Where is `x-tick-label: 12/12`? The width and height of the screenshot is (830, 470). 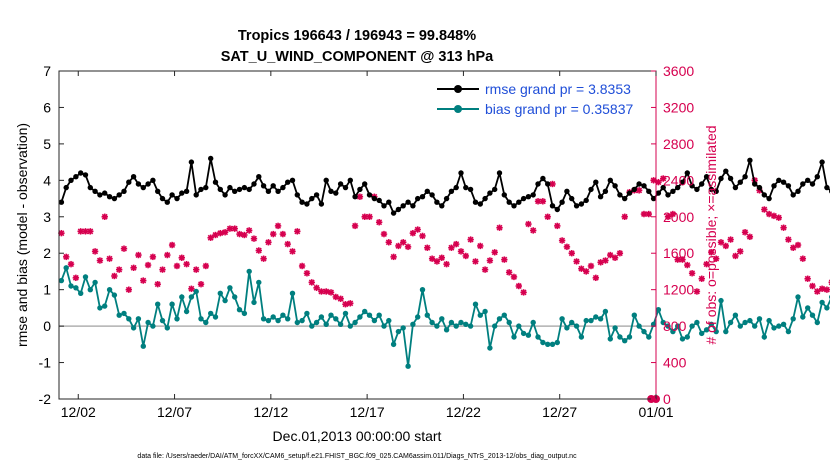 x-tick-label: 12/12 is located at coordinates (270, 412).